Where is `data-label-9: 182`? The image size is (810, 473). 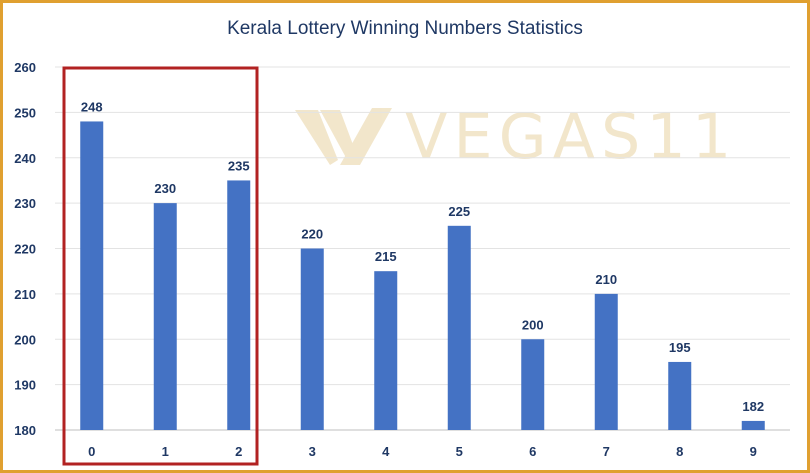
data-label-9: 182 is located at coordinates (753, 406).